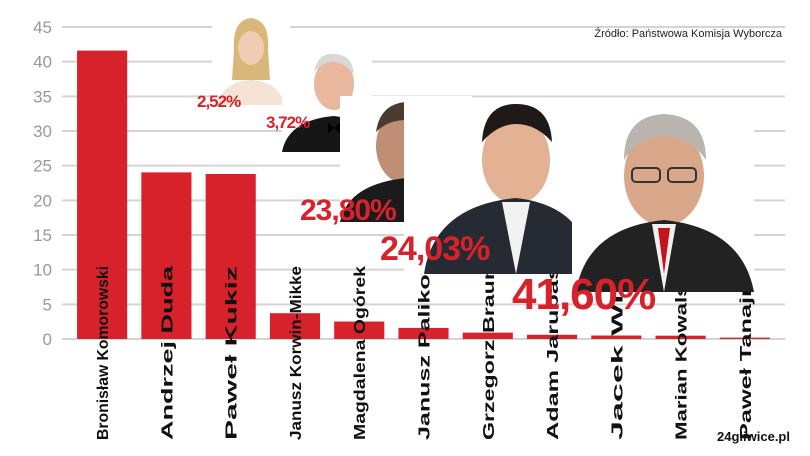 This screenshot has width=810, height=456. Describe the element at coordinates (42, 96) in the screenshot. I see `y-tick-label: 35` at that location.